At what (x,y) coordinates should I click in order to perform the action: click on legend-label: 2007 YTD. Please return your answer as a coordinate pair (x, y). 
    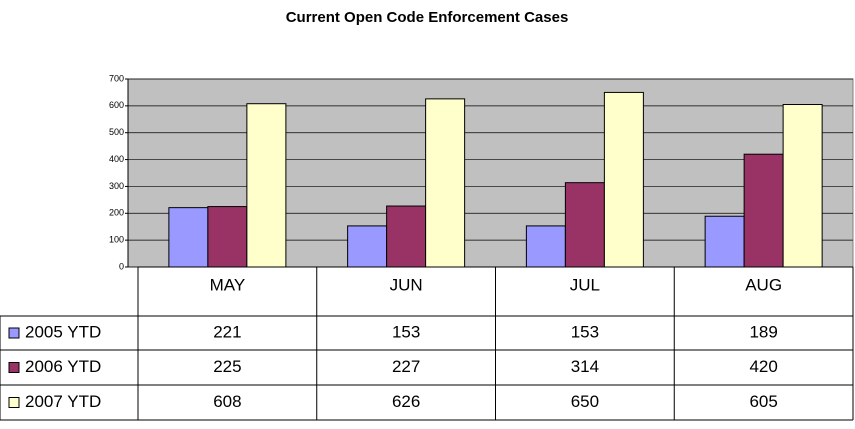
    Looking at the image, I should click on (63, 401).